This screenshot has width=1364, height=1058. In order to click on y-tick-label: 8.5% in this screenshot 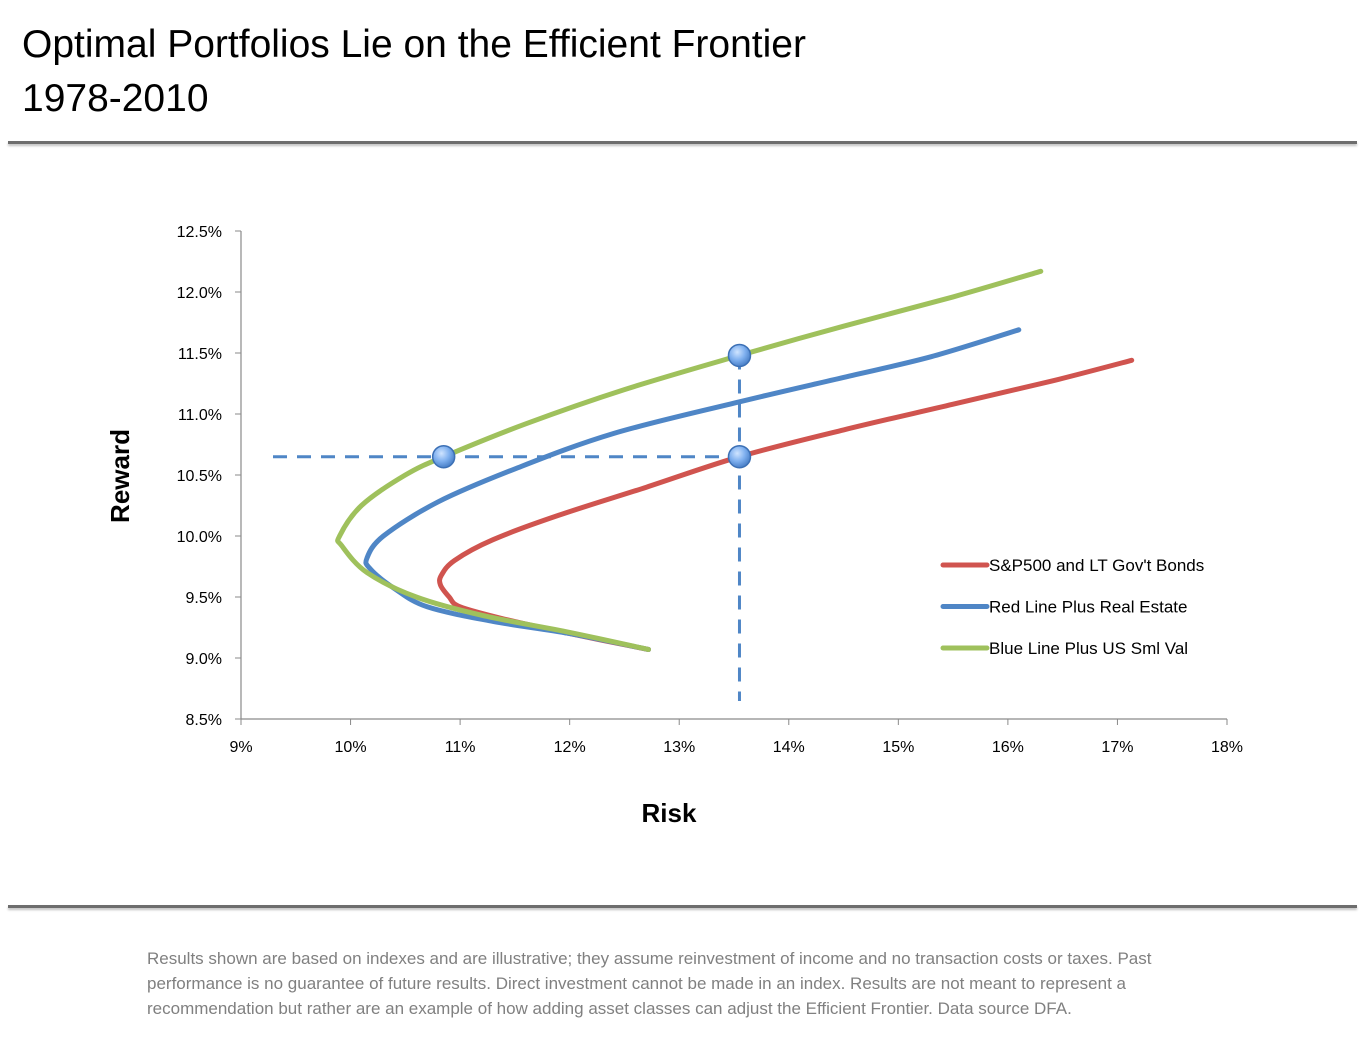, I will do `click(204, 720)`.